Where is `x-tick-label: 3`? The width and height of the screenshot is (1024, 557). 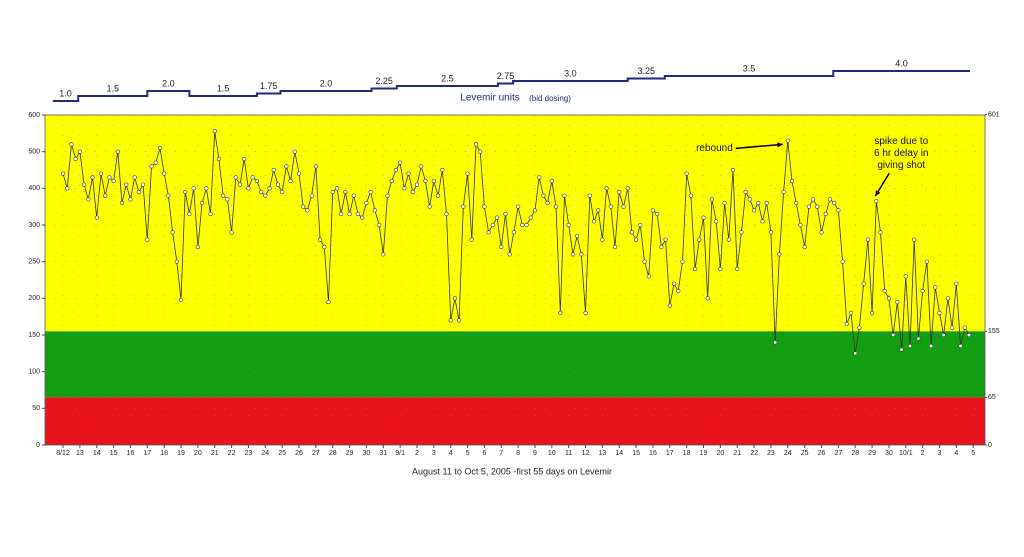 x-tick-label: 3 is located at coordinates (940, 453).